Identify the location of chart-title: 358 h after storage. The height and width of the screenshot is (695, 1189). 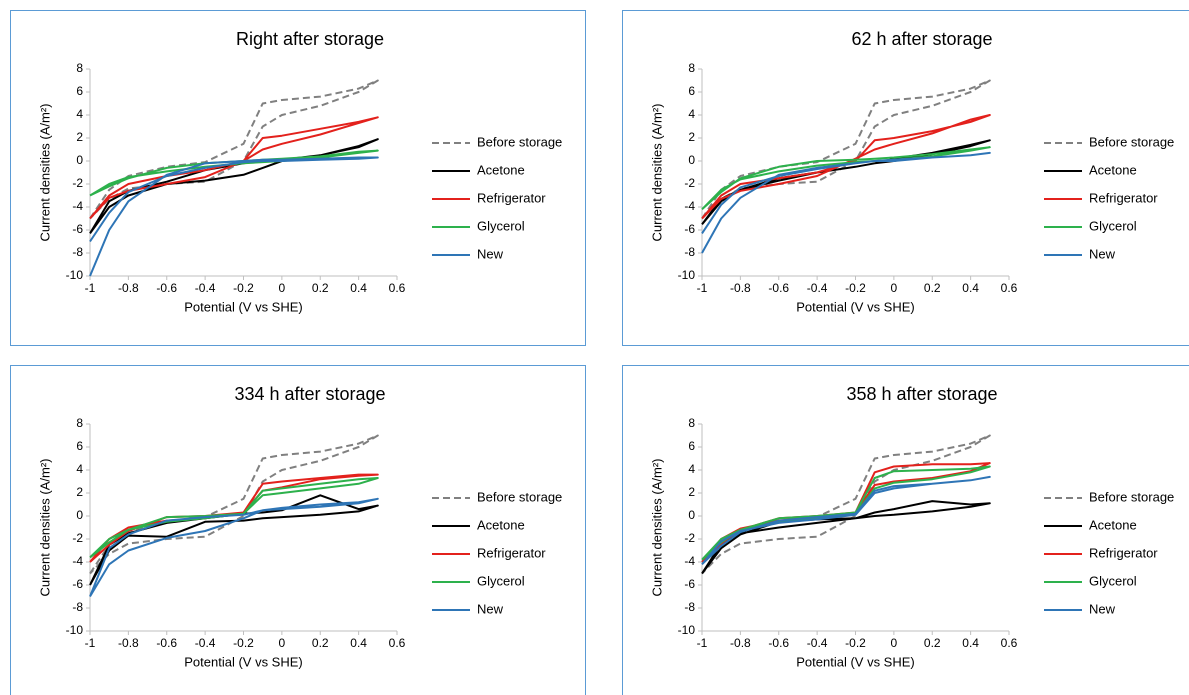
(921, 394).